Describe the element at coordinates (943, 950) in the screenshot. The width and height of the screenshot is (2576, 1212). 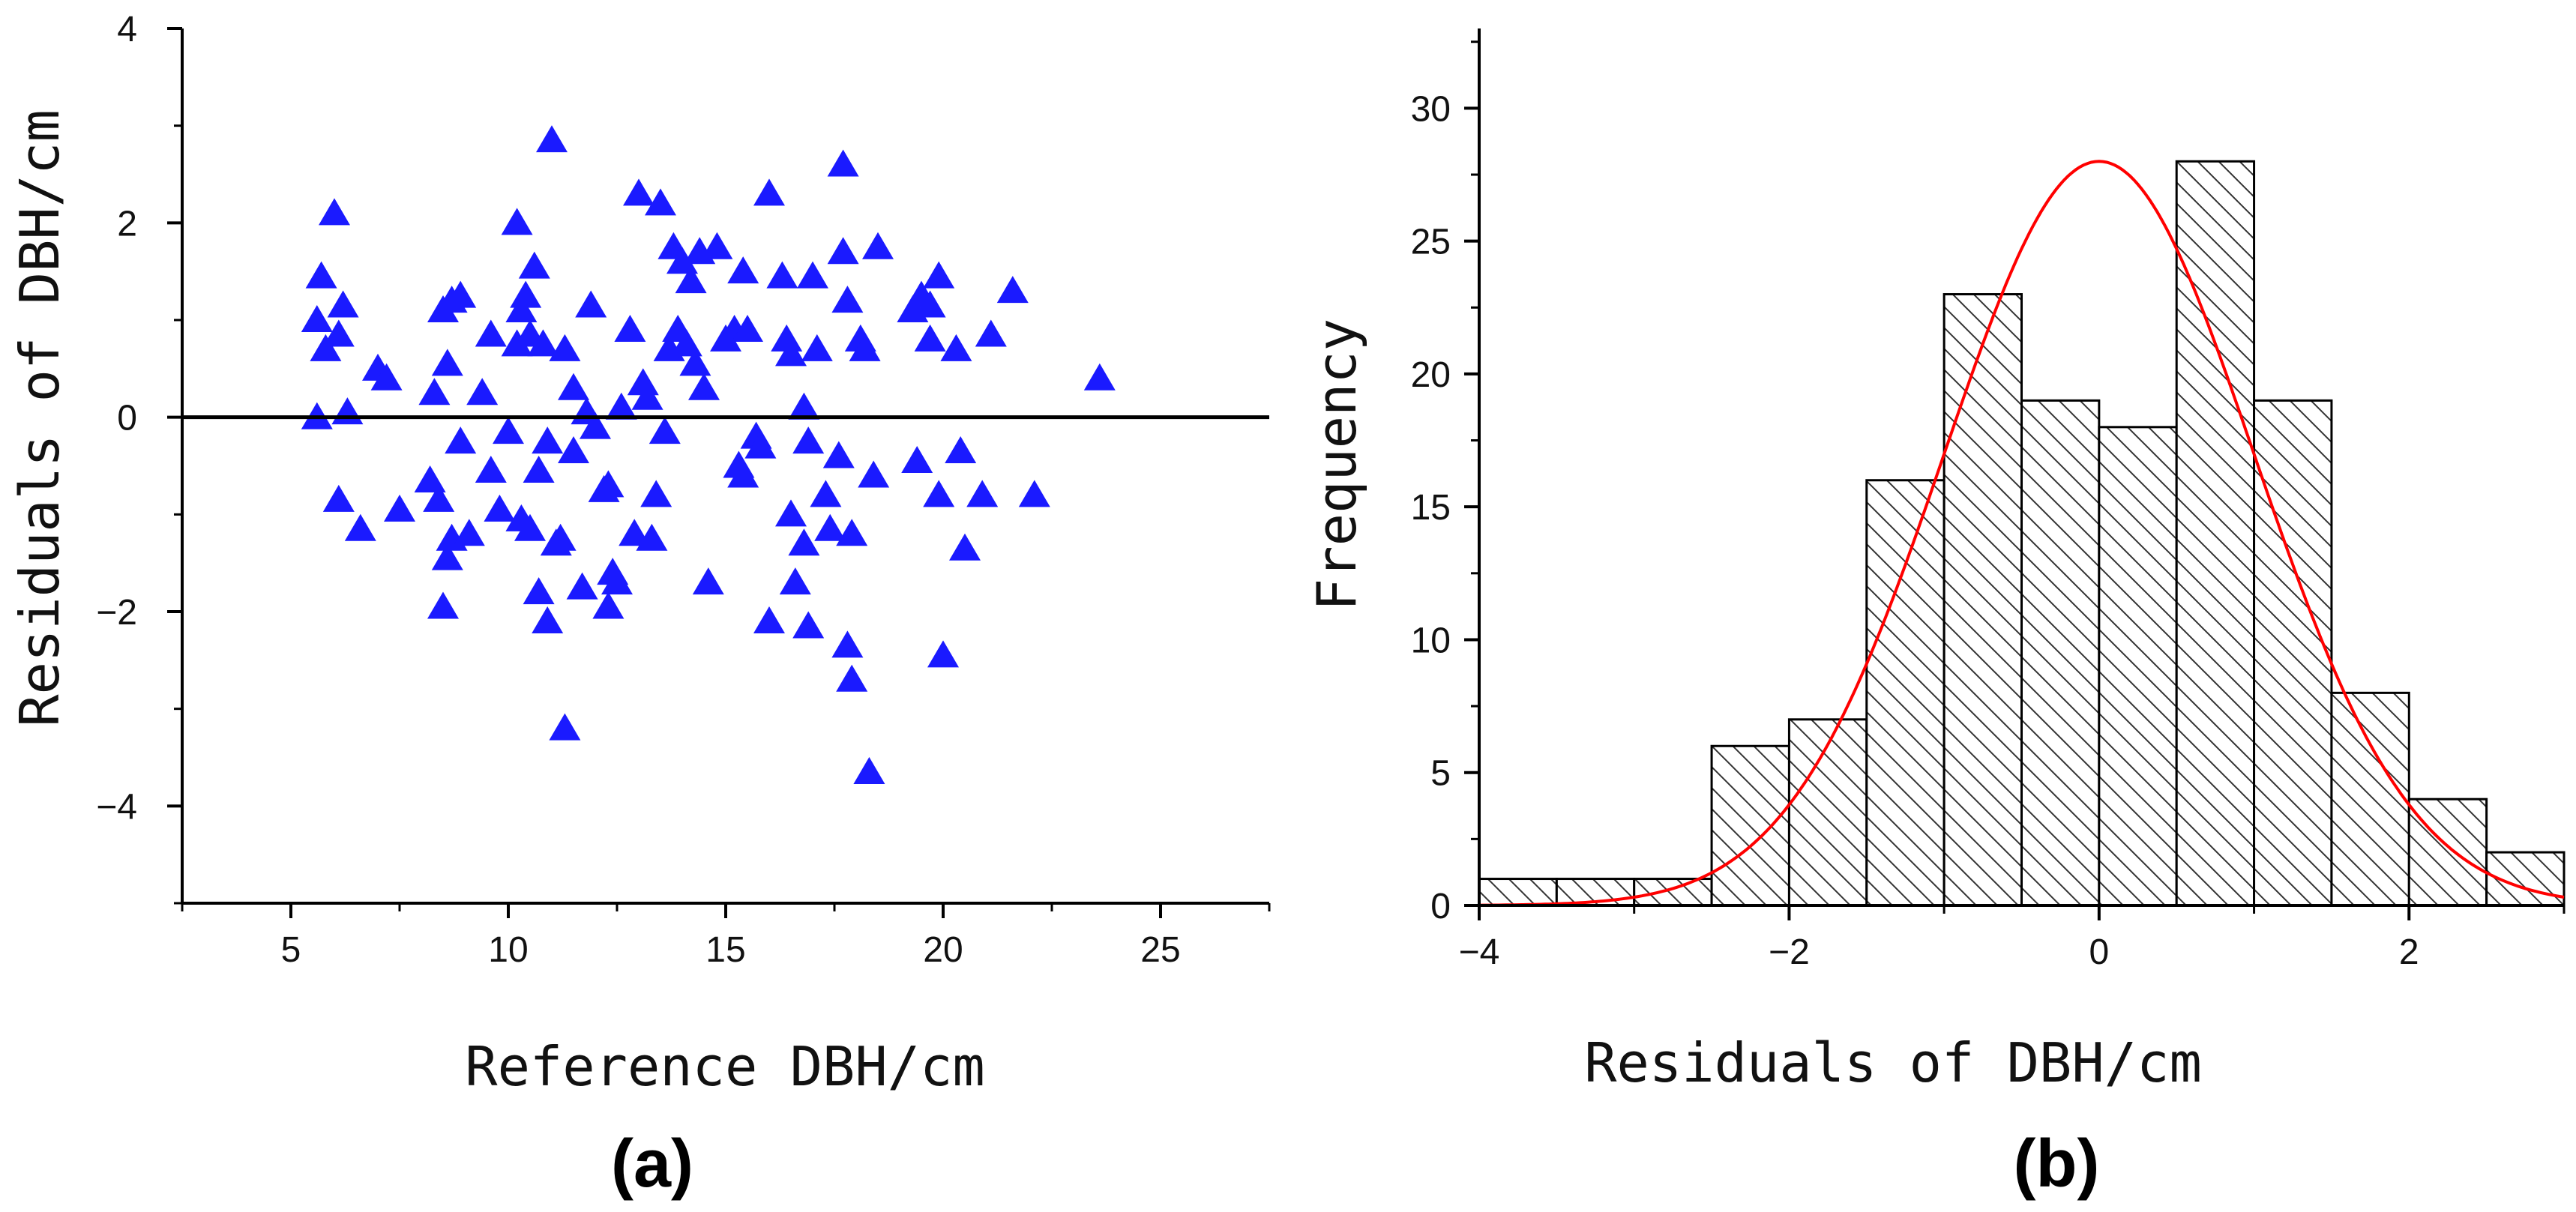
I see `a-x-tick-label: 20` at that location.